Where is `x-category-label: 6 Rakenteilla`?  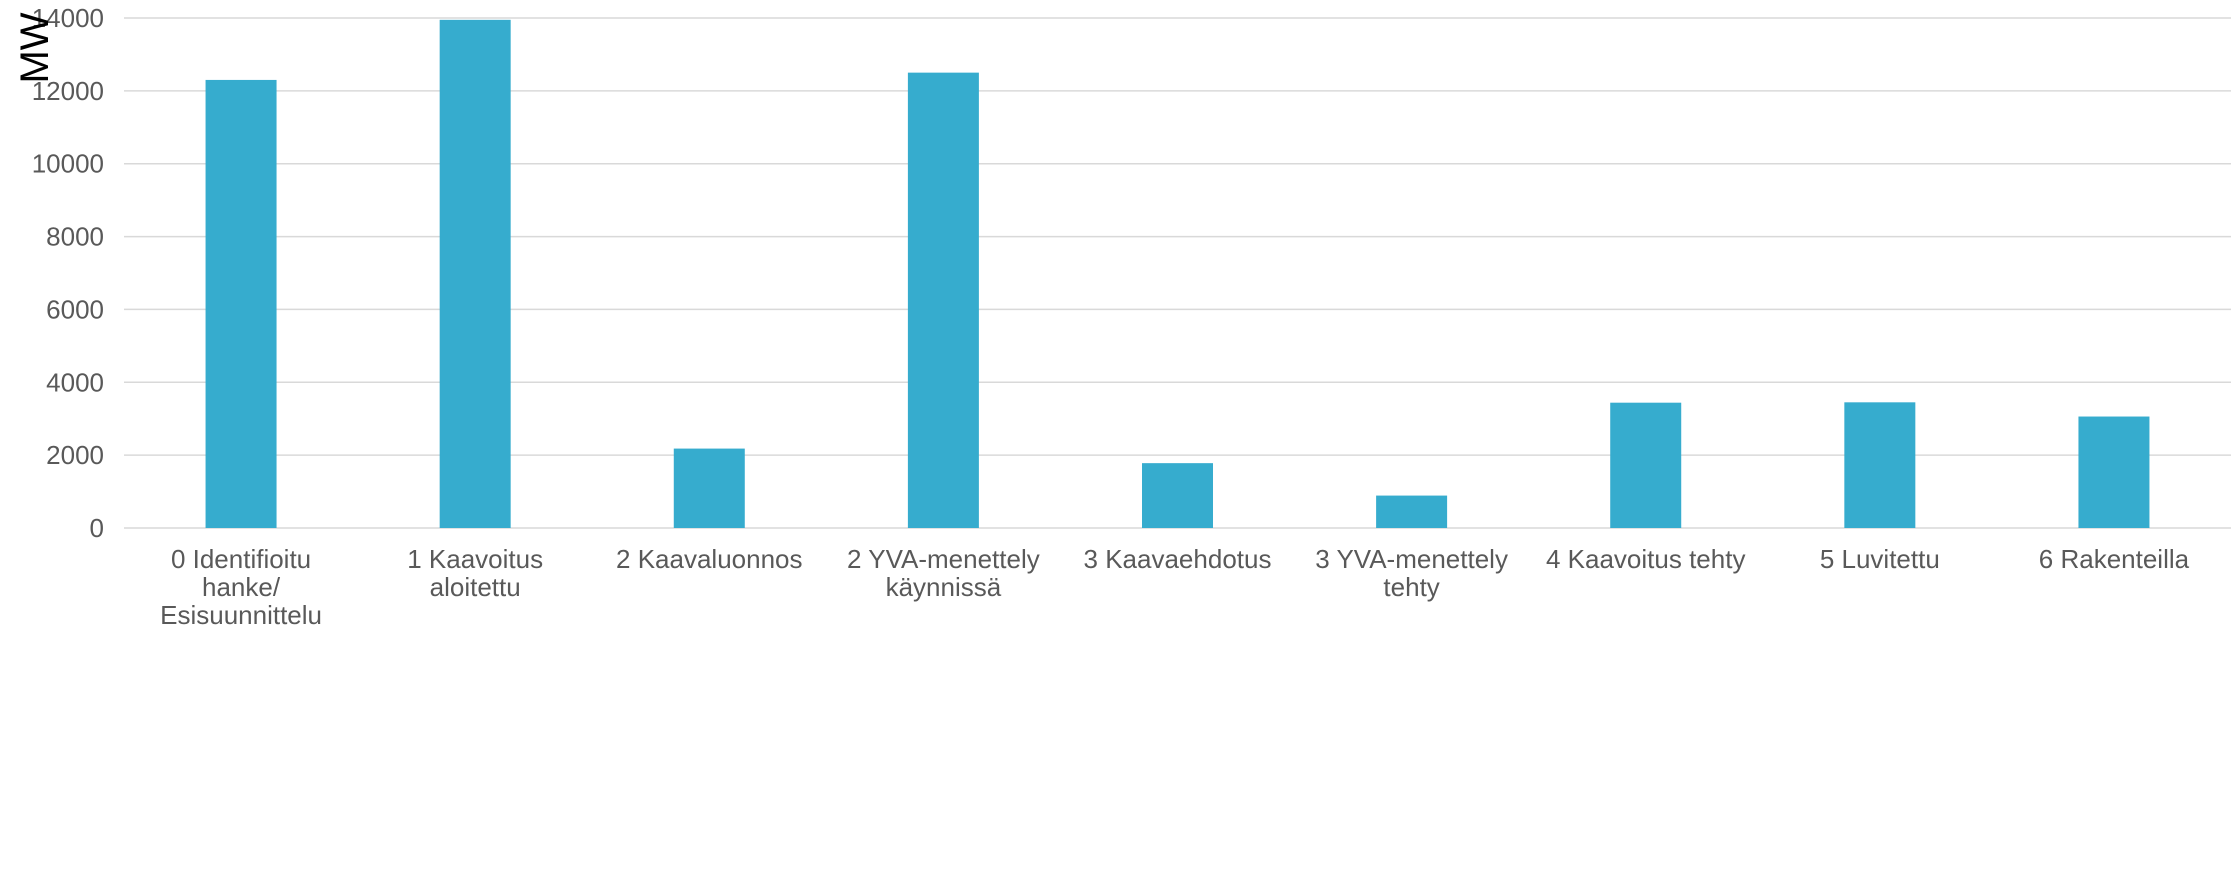
x-category-label: 6 Rakenteilla is located at coordinates (2114, 559).